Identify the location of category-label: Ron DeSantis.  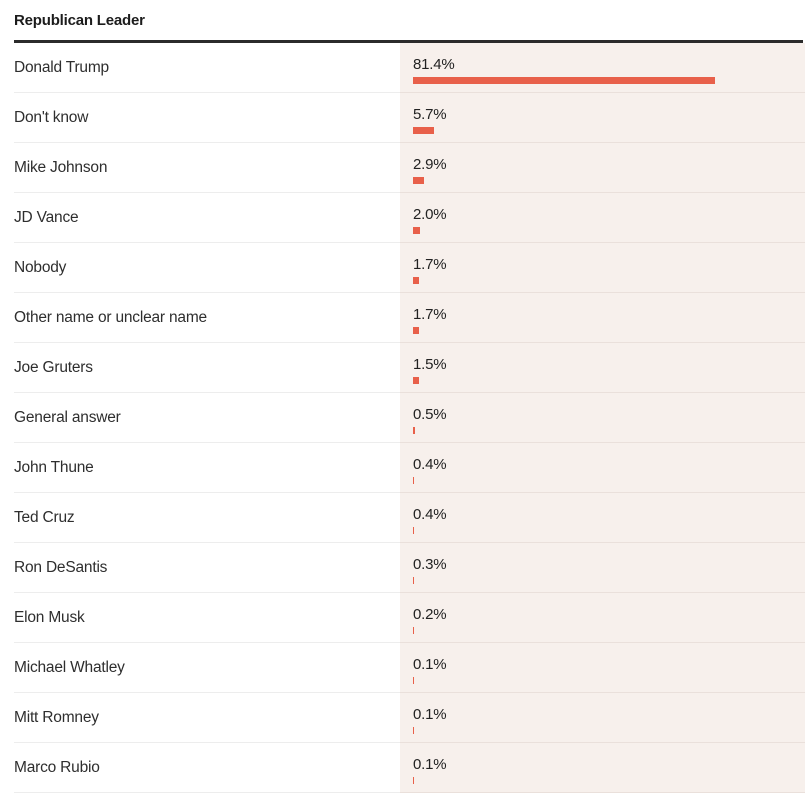
(61, 567).